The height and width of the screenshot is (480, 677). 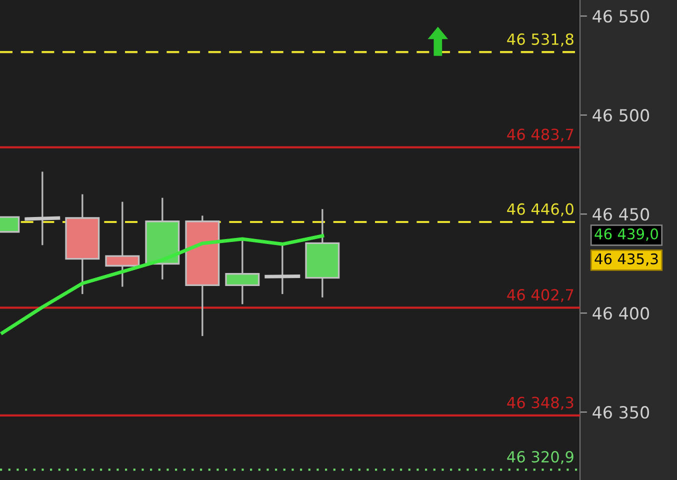 What do you see at coordinates (162, 284) in the screenshot?
I see `line-series` at bounding box center [162, 284].